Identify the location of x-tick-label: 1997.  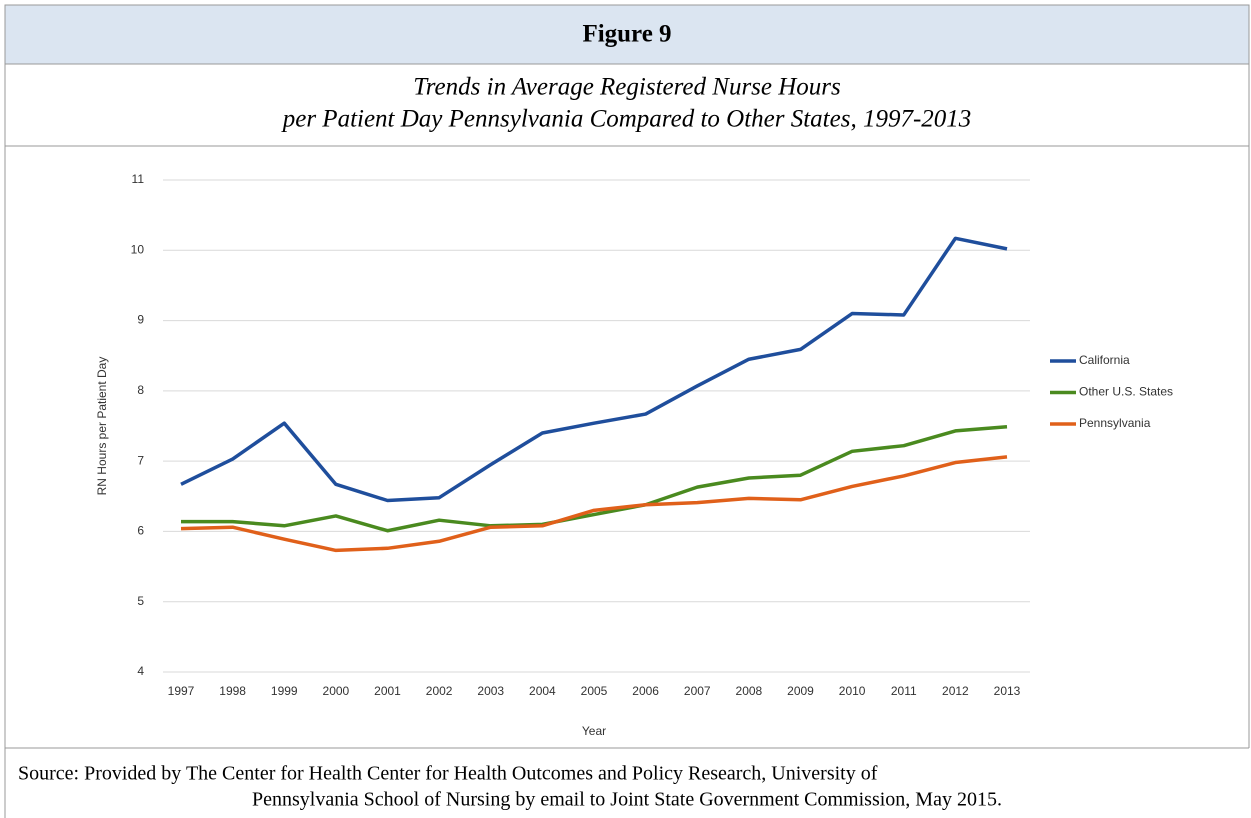
(181, 691).